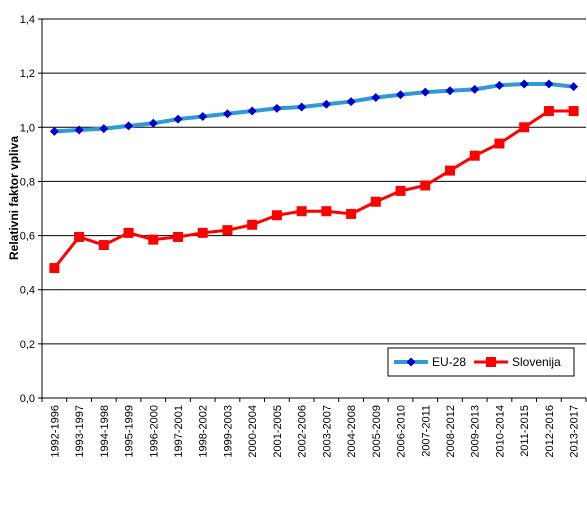 The height and width of the screenshot is (508, 587). I want to click on legend-label: Slovenija, so click(536, 362).